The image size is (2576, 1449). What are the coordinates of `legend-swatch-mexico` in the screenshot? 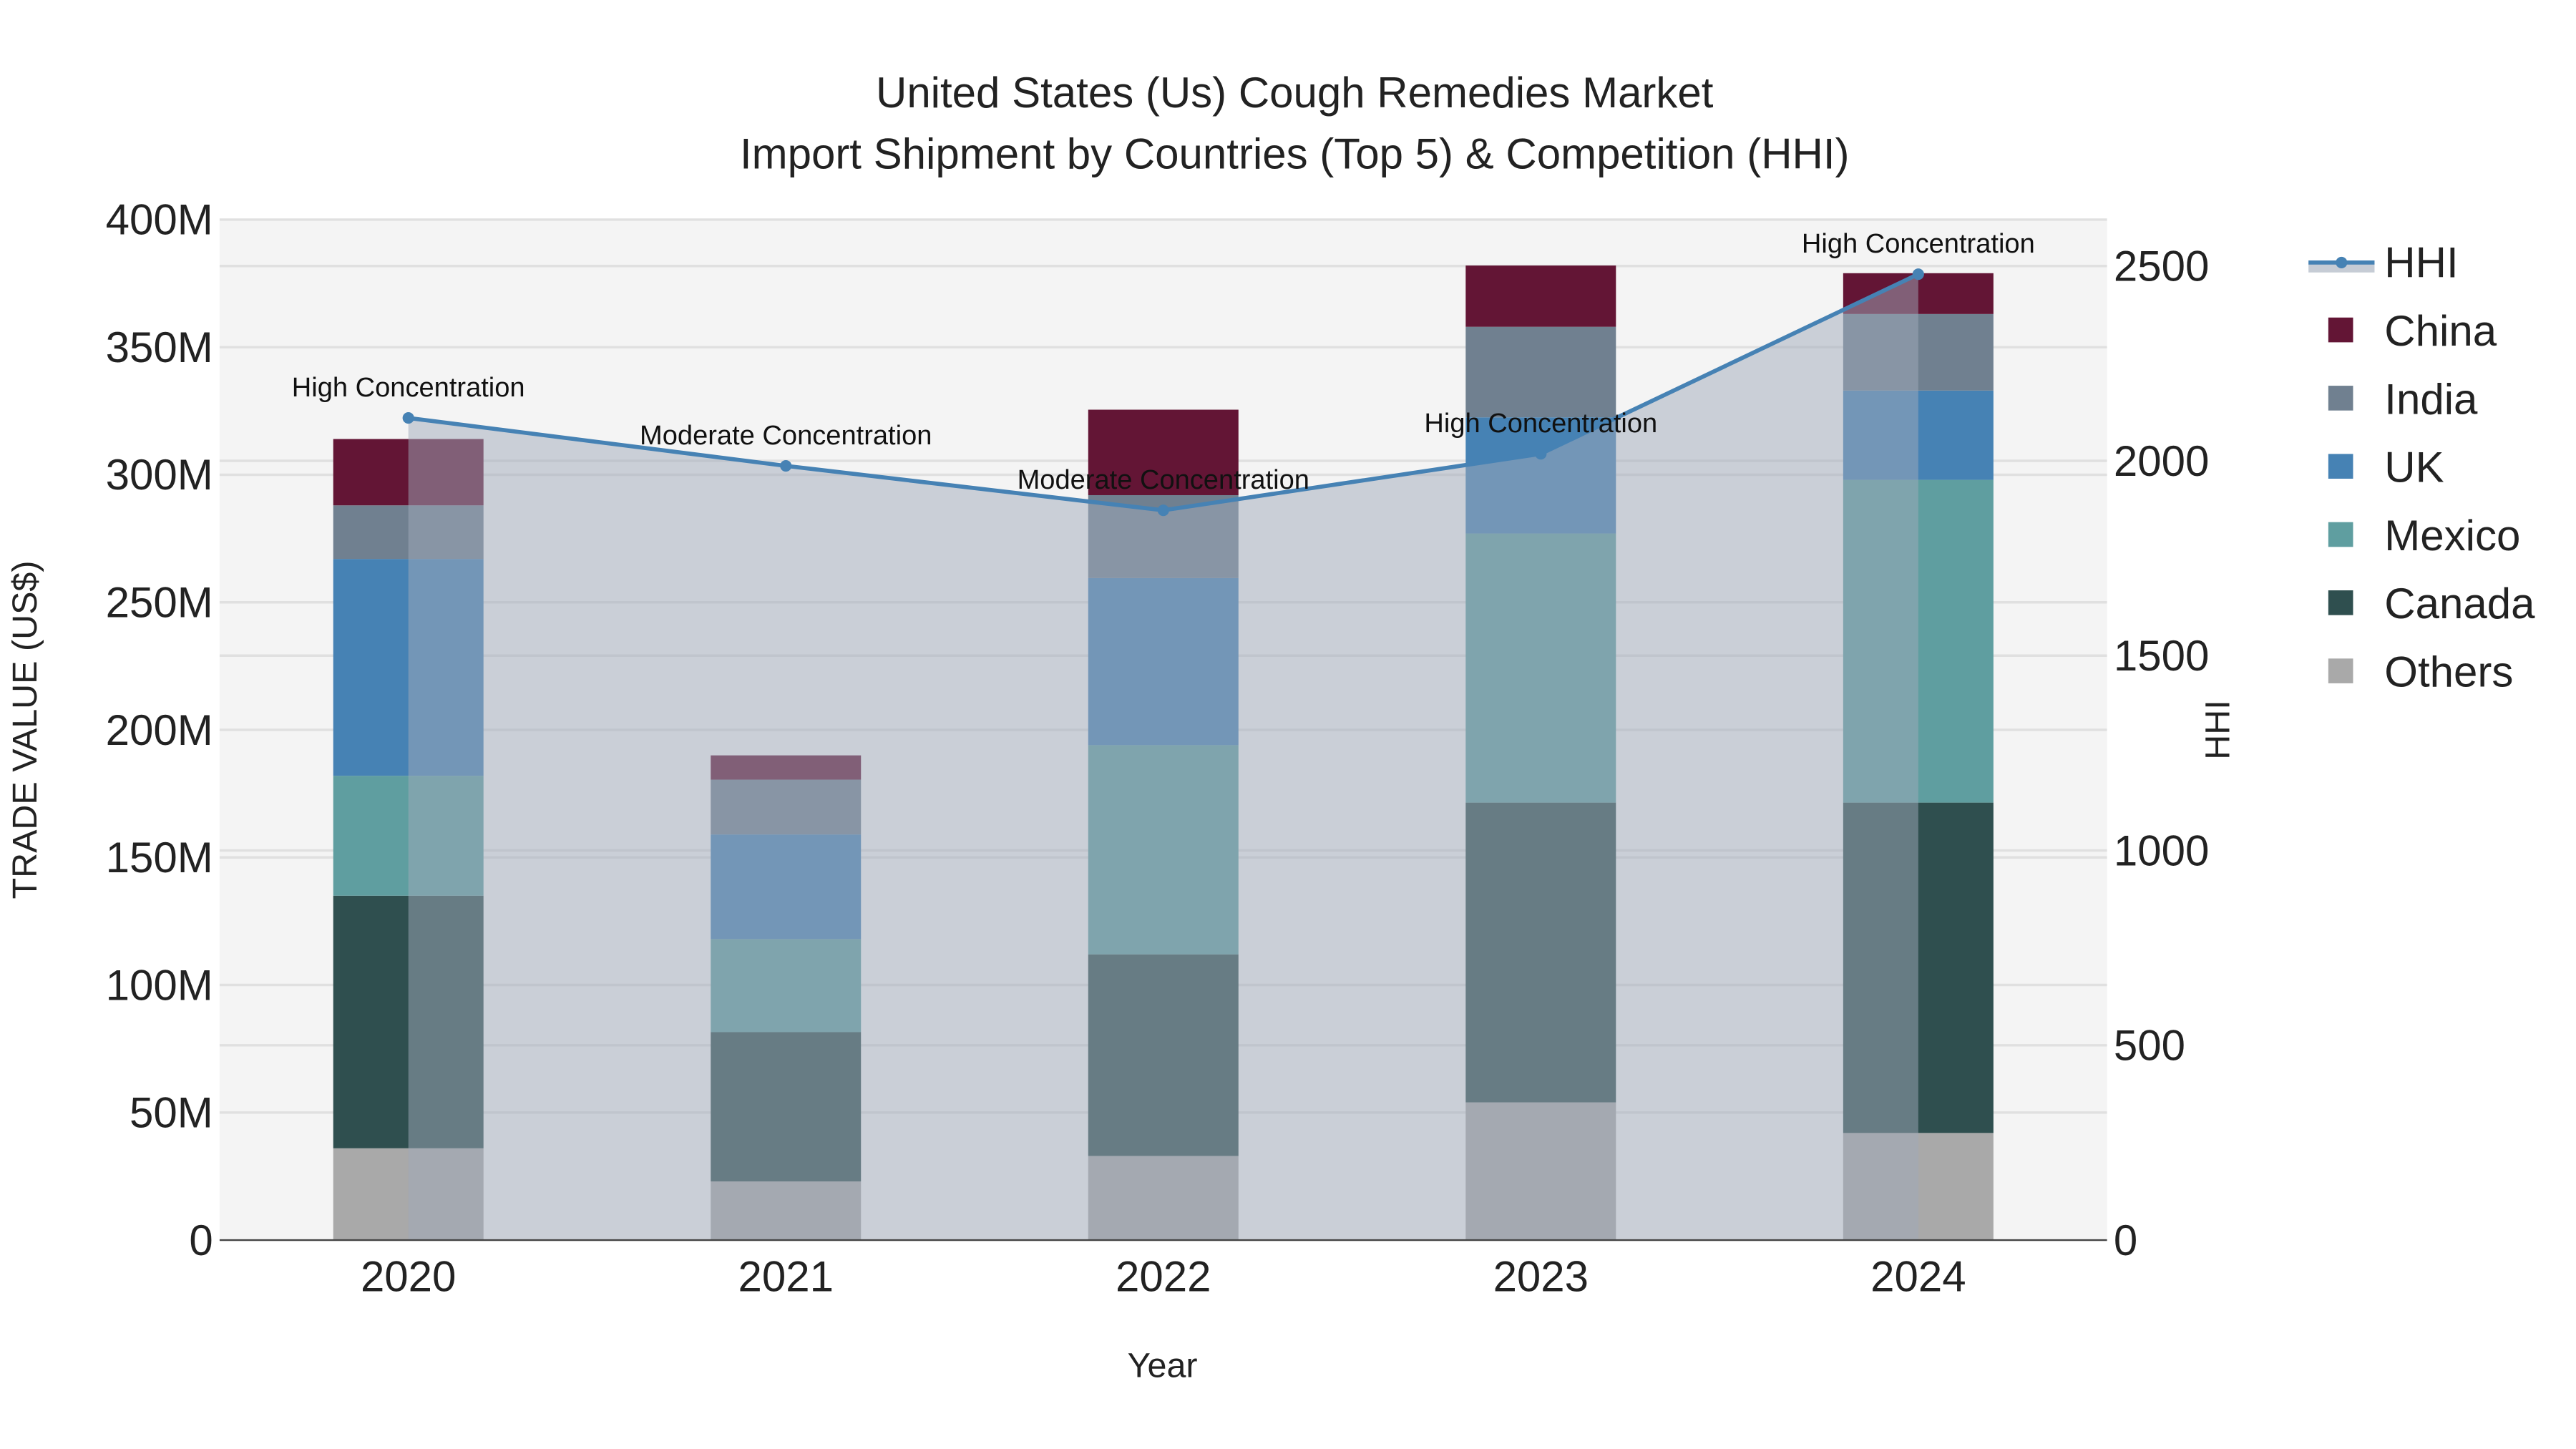 It's located at (2340, 534).